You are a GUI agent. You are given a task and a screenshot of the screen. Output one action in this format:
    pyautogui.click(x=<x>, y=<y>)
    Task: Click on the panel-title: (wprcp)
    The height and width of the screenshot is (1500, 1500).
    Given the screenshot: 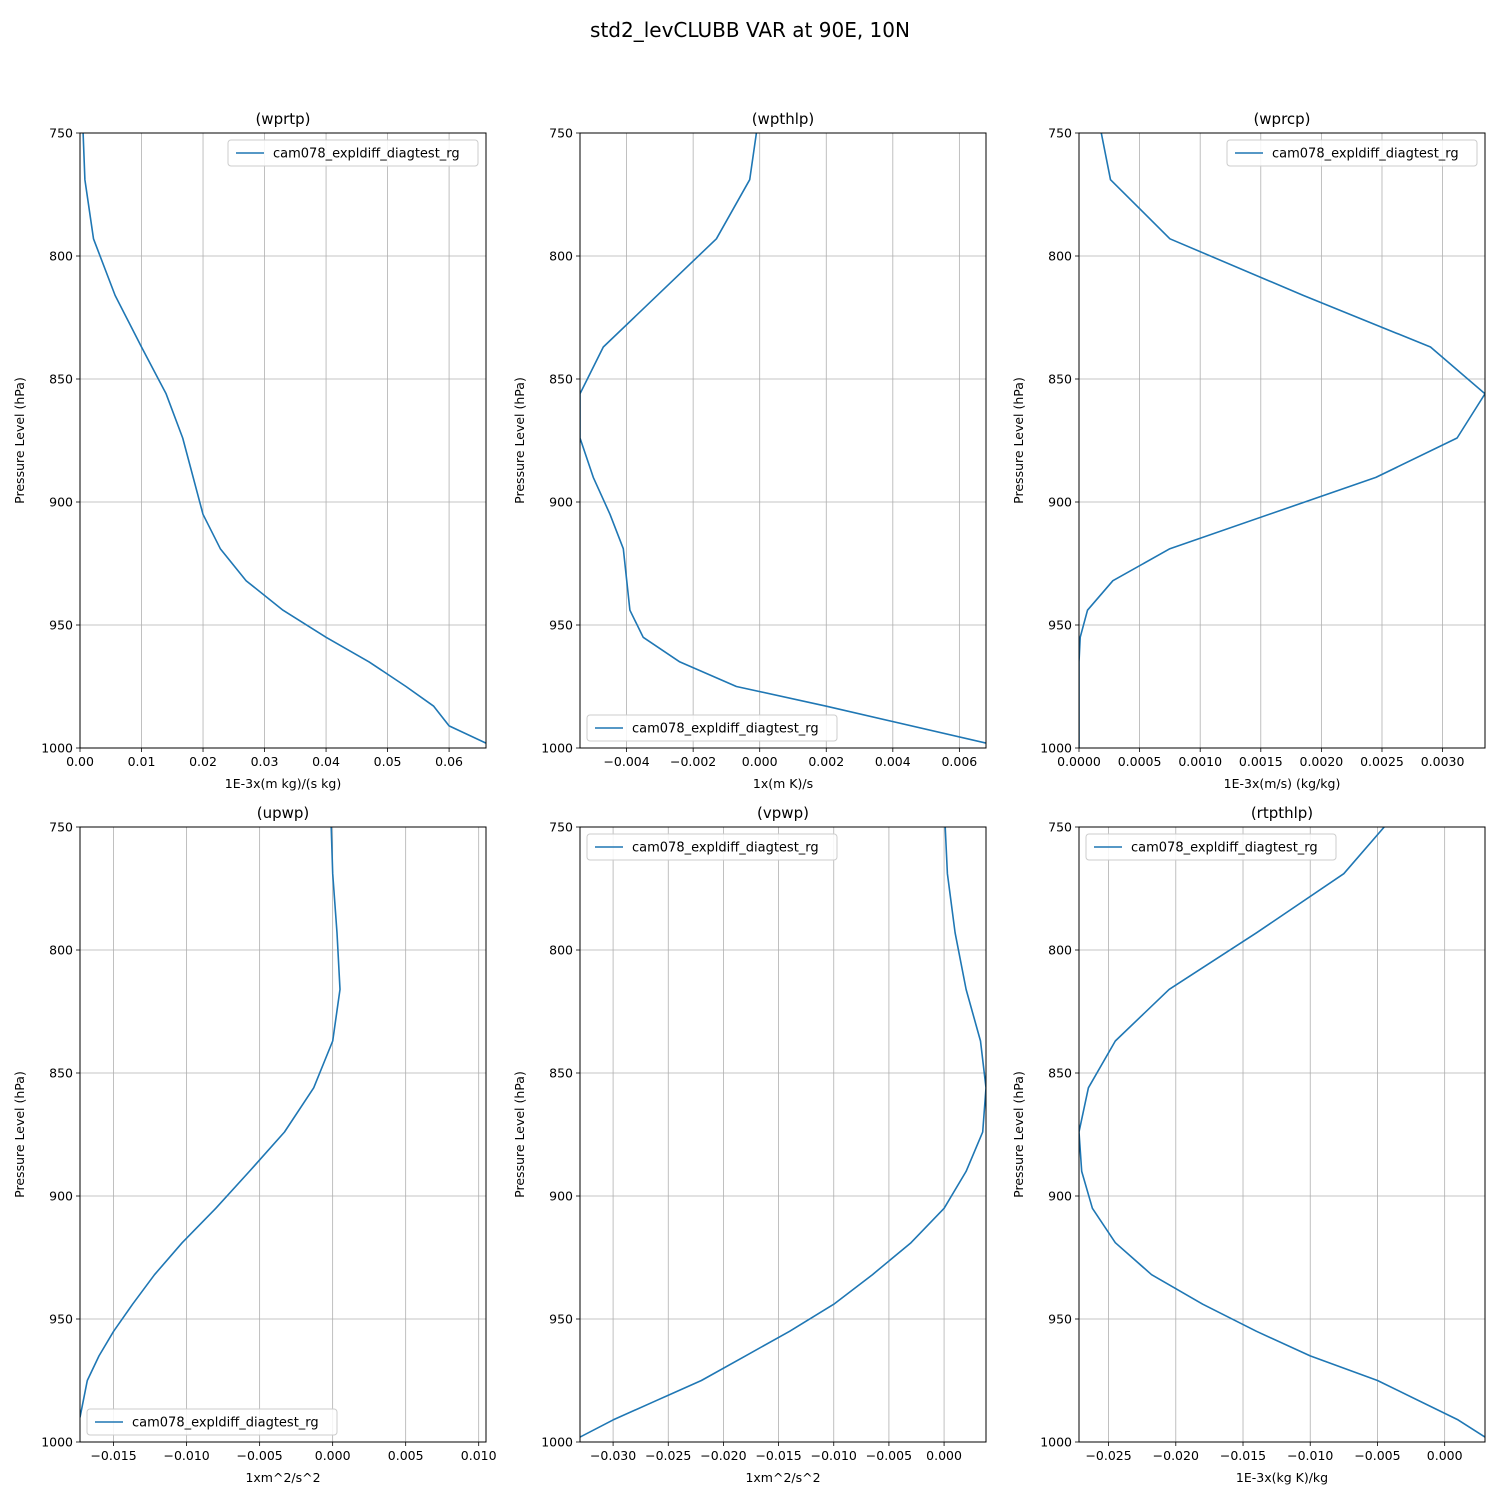 What is the action you would take?
    pyautogui.click(x=1281, y=119)
    